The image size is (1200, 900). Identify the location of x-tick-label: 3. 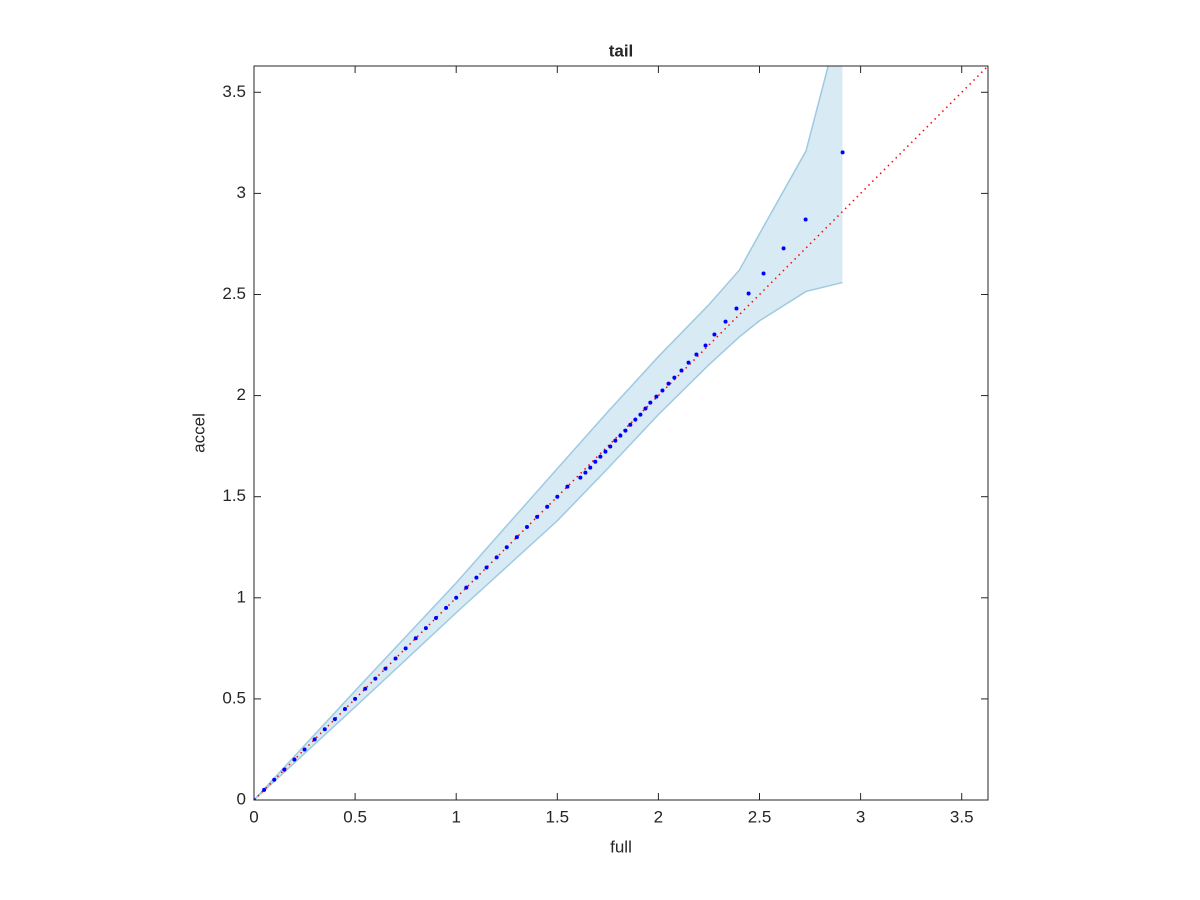
(860, 816).